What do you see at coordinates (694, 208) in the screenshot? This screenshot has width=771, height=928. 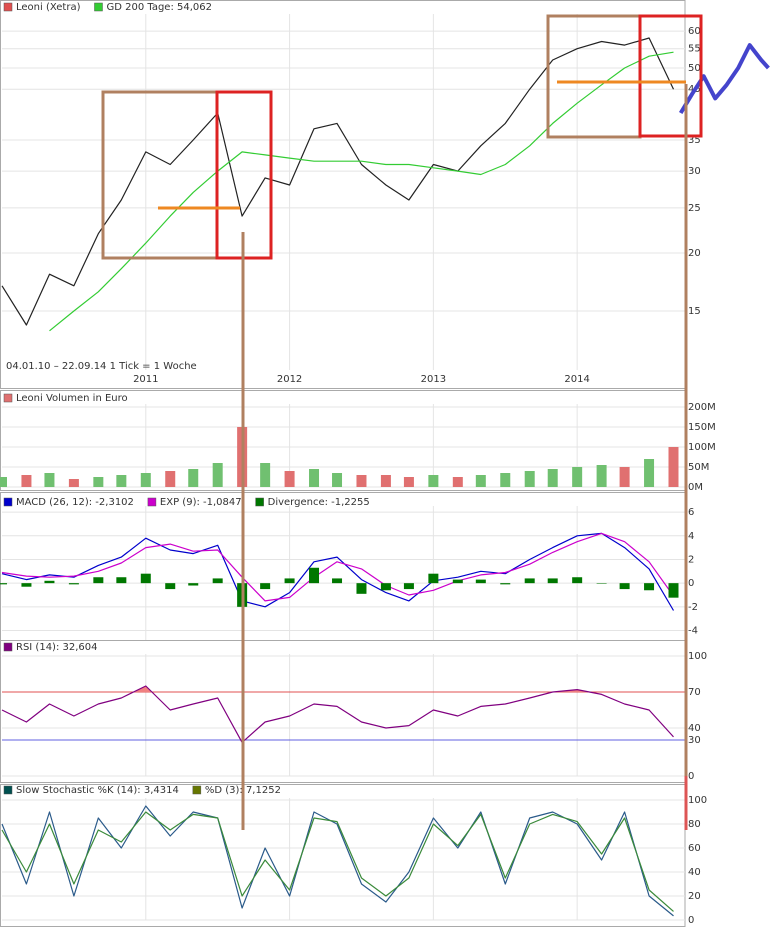 I see `y-tick-label: 25` at bounding box center [694, 208].